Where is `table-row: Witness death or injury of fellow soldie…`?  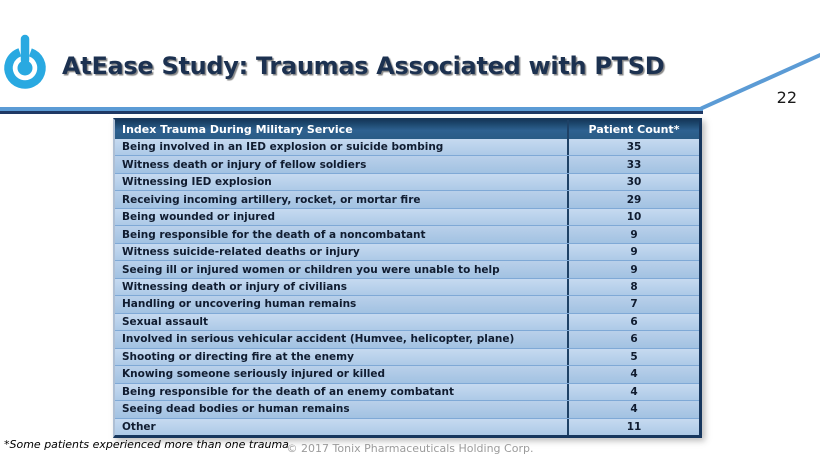 table-row: Witness death or injury of fellow soldie… is located at coordinates (407, 164).